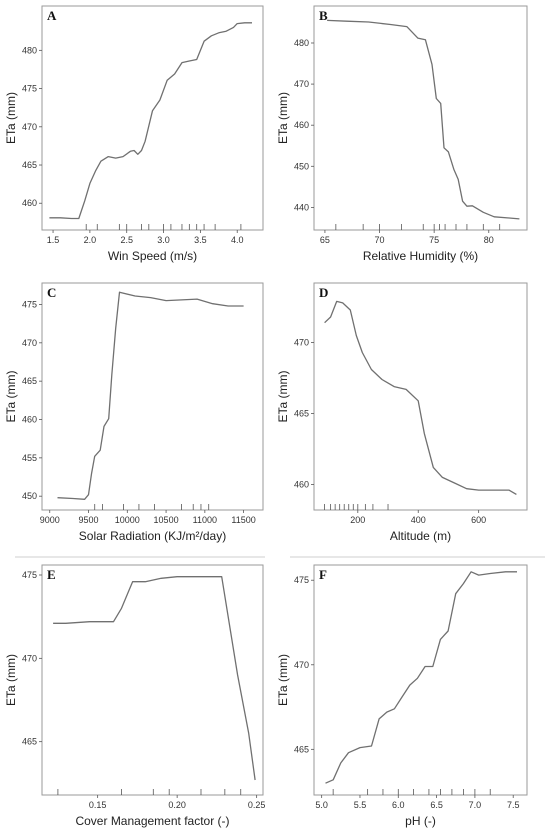 The image size is (550, 840). Describe the element at coordinates (126, 240) in the screenshot. I see `chart-a-x-tick-label: 2.5` at that location.